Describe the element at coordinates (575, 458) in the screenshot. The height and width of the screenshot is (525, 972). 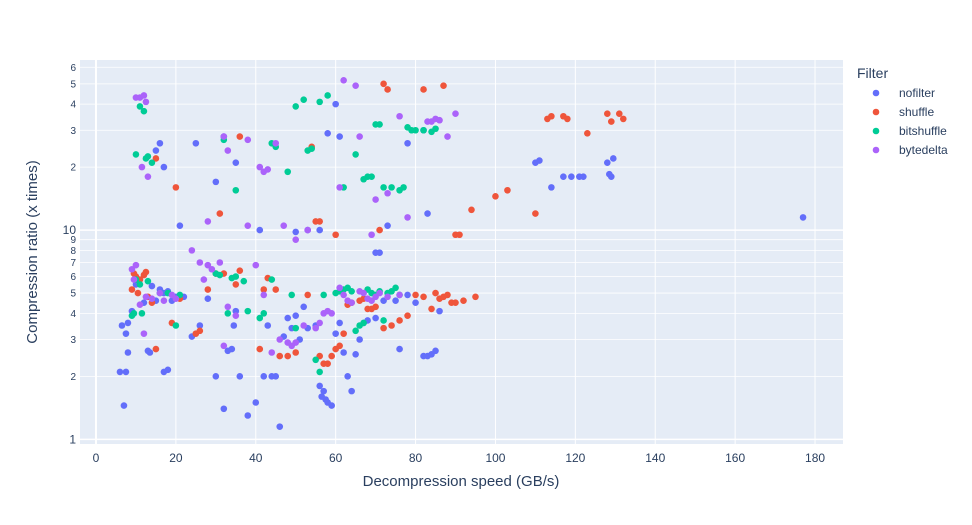
I see `x-tick-label: 120` at that location.